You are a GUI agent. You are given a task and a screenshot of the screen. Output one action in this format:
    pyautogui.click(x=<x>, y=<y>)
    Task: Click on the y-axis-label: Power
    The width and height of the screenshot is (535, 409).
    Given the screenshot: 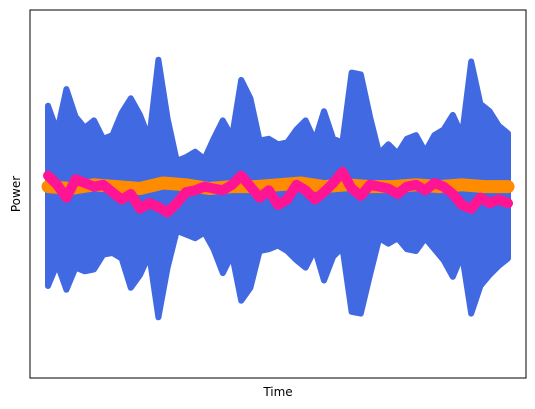 What is the action you would take?
    pyautogui.click(x=16, y=194)
    